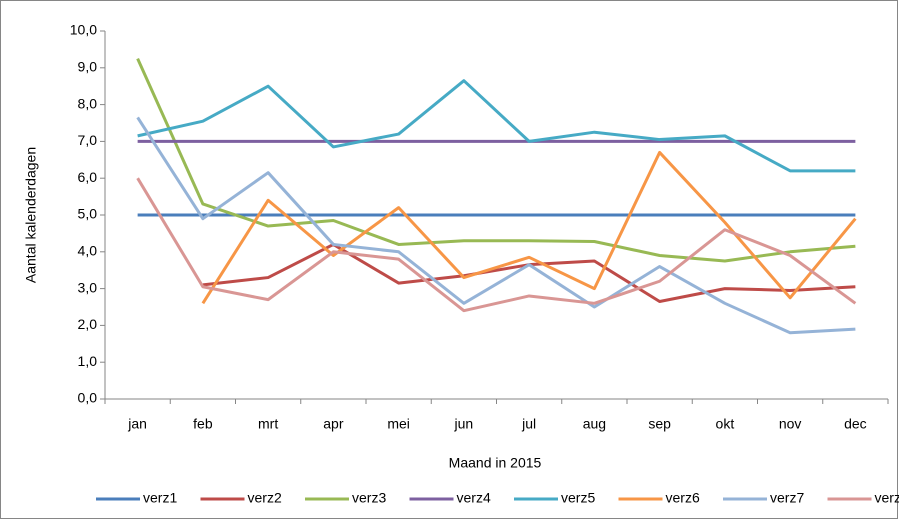  What do you see at coordinates (398, 424) in the screenshot?
I see `x-tick-label: mei` at bounding box center [398, 424].